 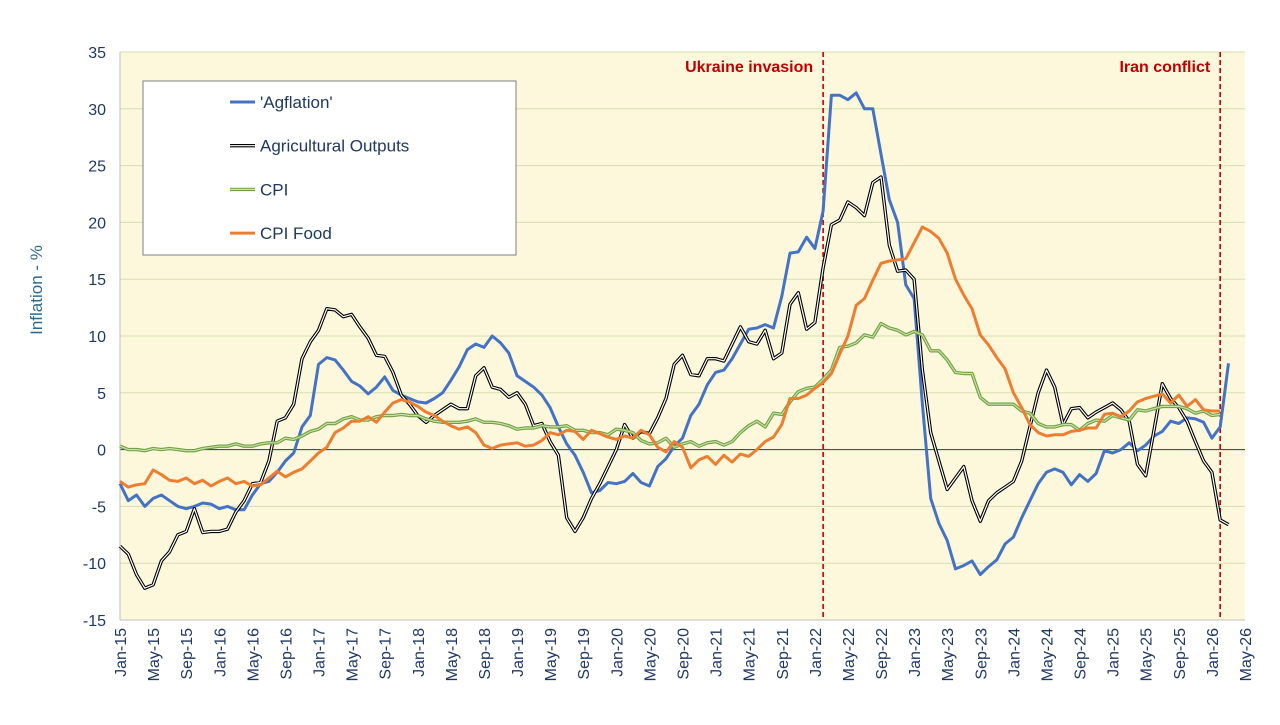 I want to click on x-tick-label: May-17, so click(x=353, y=654).